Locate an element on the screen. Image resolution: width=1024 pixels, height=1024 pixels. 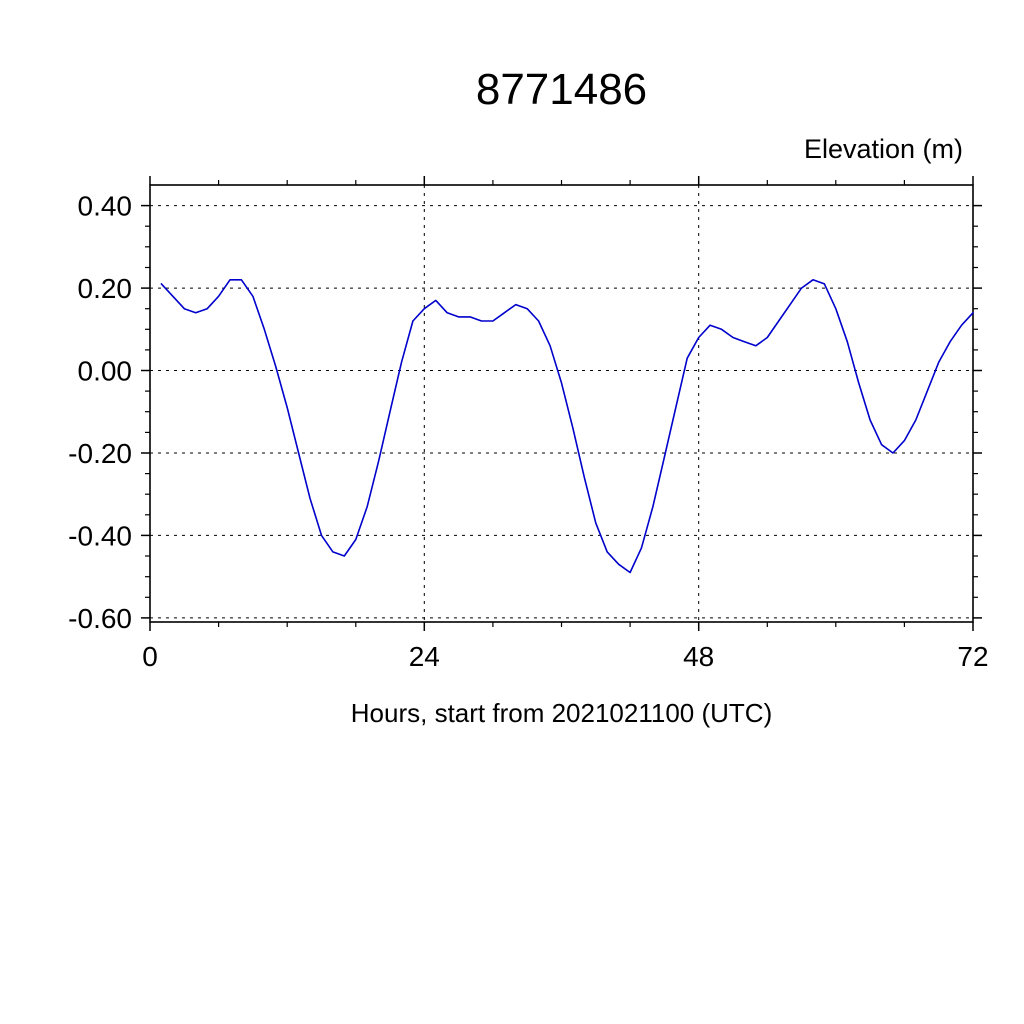
y-tick-label: 0.00 is located at coordinates (105, 371).